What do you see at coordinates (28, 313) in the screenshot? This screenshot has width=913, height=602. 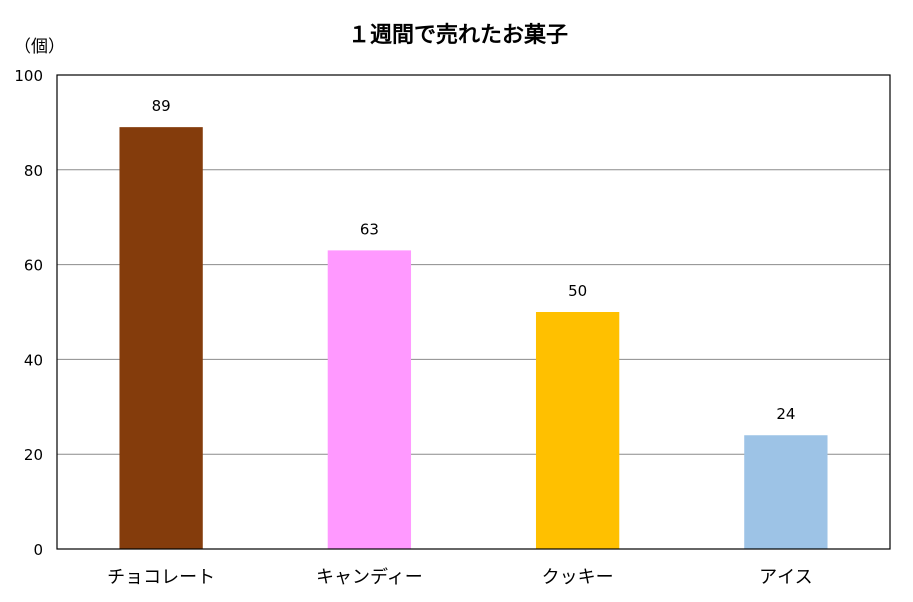 I see `y-axis-ticks: 0 20 40 60 80 100` at bounding box center [28, 313].